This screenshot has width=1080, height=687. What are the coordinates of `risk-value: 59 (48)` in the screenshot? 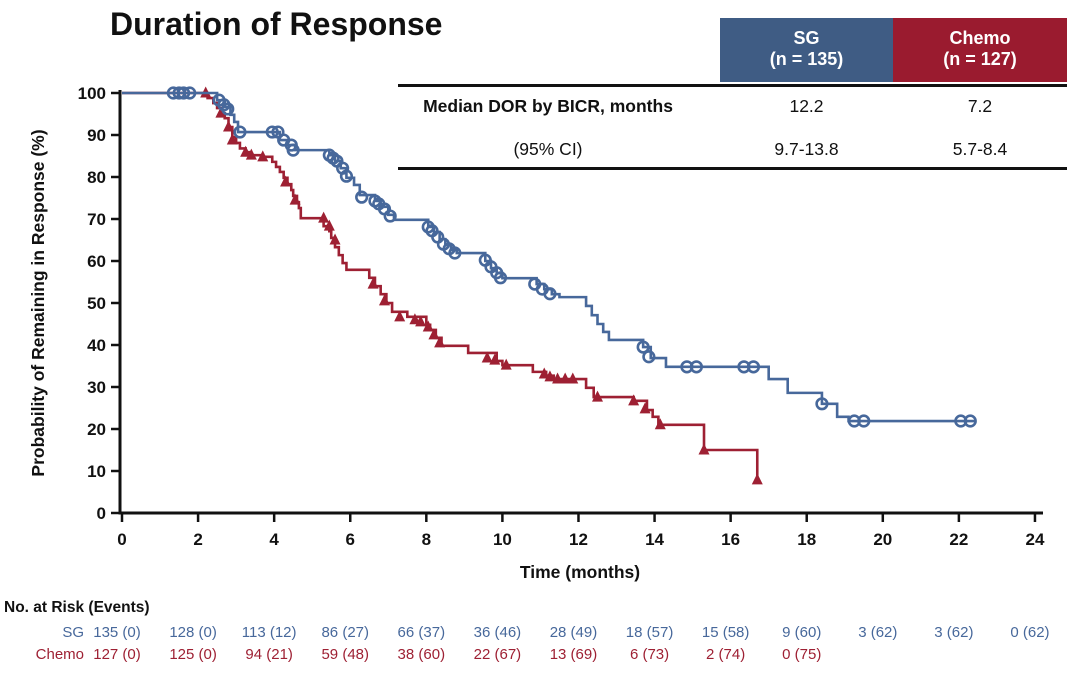 It's located at (345, 654).